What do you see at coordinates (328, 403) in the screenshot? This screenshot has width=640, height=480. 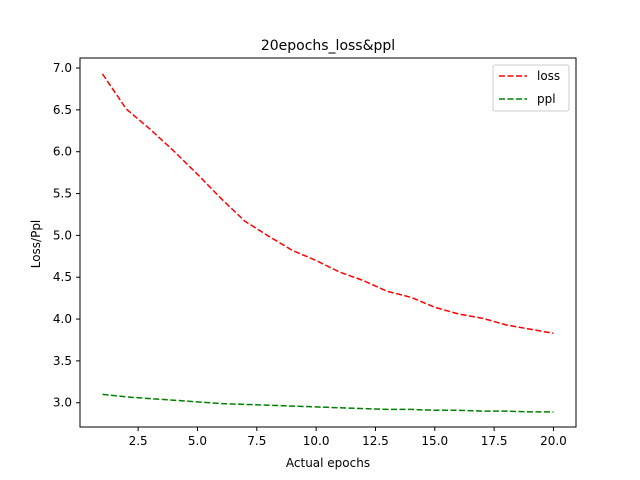 I see `series-line-ppl` at bounding box center [328, 403].